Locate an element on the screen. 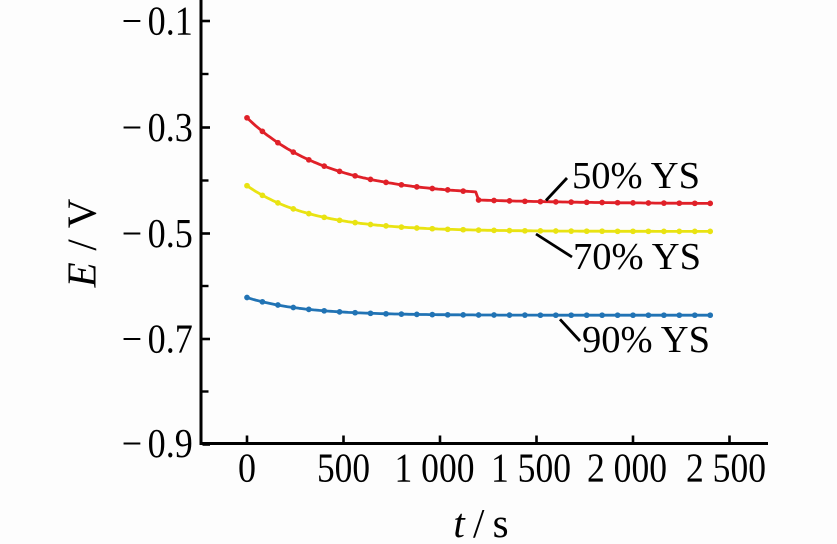 The width and height of the screenshot is (837, 544). svg-text: − 0.9 is located at coordinates (157, 443).